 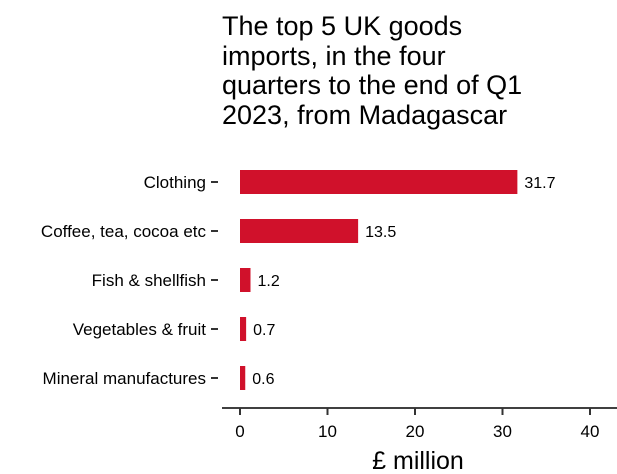 I want to click on chart-title-line: 2023, from Madagascar, so click(x=365, y=114).